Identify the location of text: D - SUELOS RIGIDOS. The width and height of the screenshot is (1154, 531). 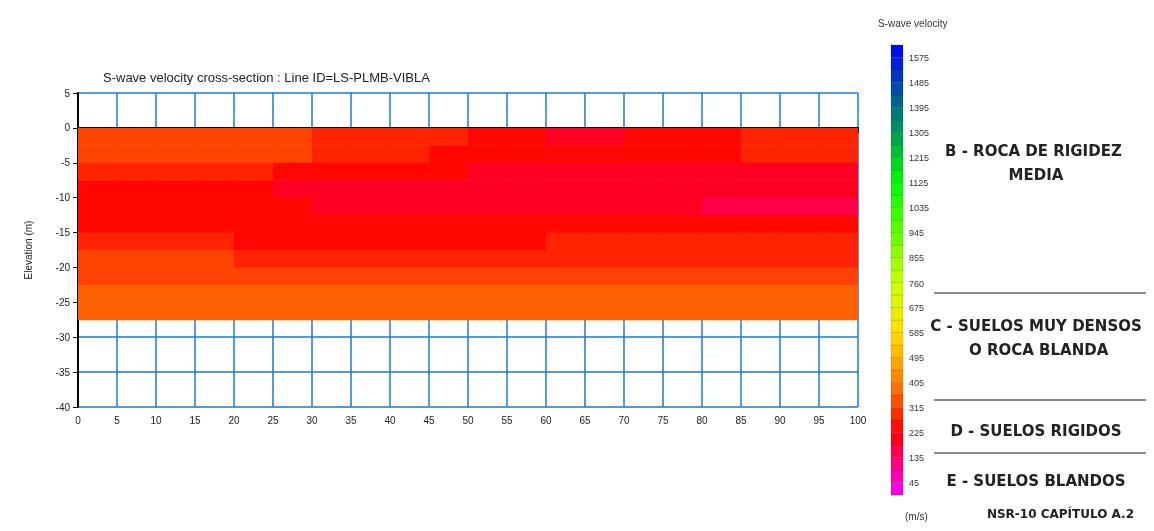
(1036, 431).